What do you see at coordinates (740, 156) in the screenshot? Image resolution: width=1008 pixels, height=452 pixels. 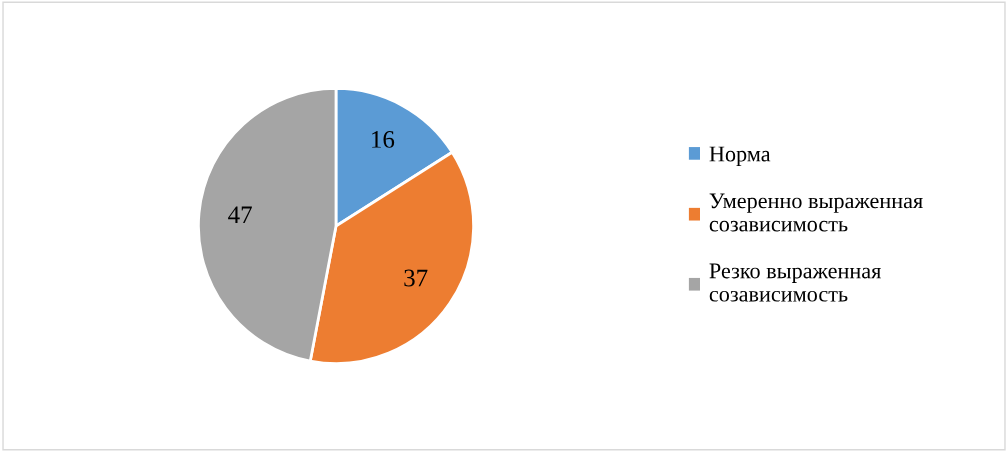 I see `legend-label: Норма` at bounding box center [740, 156].